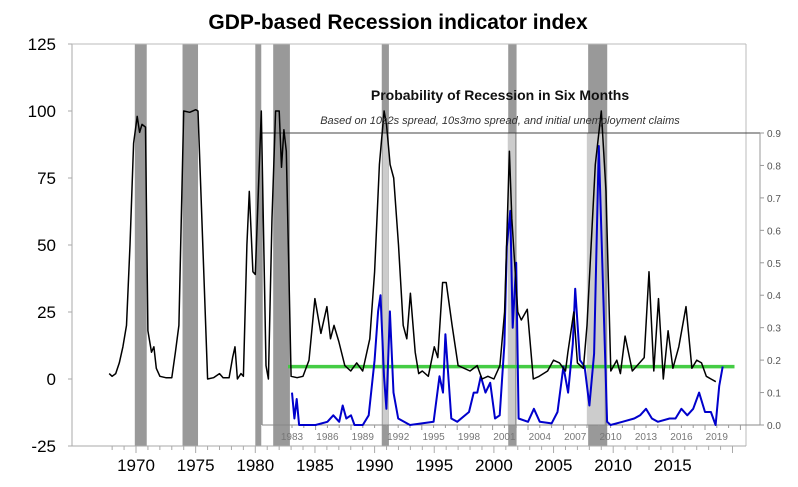  I want to click on y-tick-label: 125, so click(42, 44).